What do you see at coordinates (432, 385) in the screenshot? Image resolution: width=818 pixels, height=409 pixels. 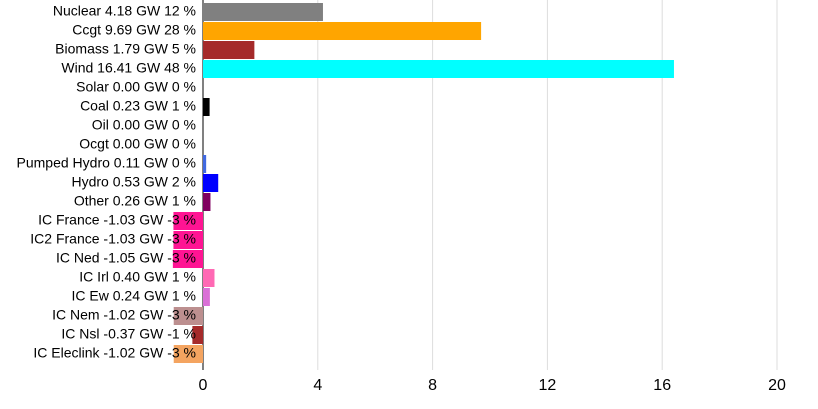 I see `x-tick-label: 8` at bounding box center [432, 385].